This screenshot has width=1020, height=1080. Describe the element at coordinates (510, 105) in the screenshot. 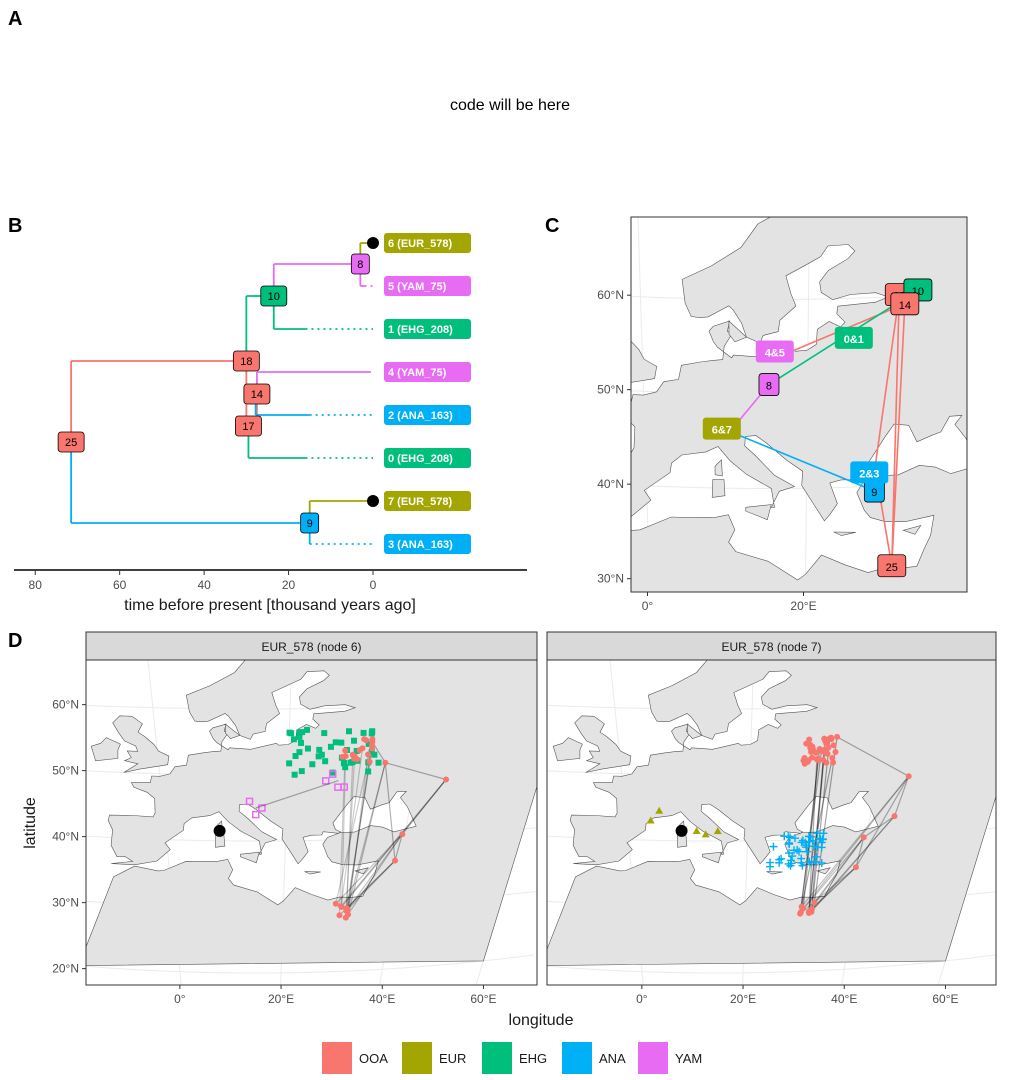

I see `code-placeholder: code will be here` at that location.